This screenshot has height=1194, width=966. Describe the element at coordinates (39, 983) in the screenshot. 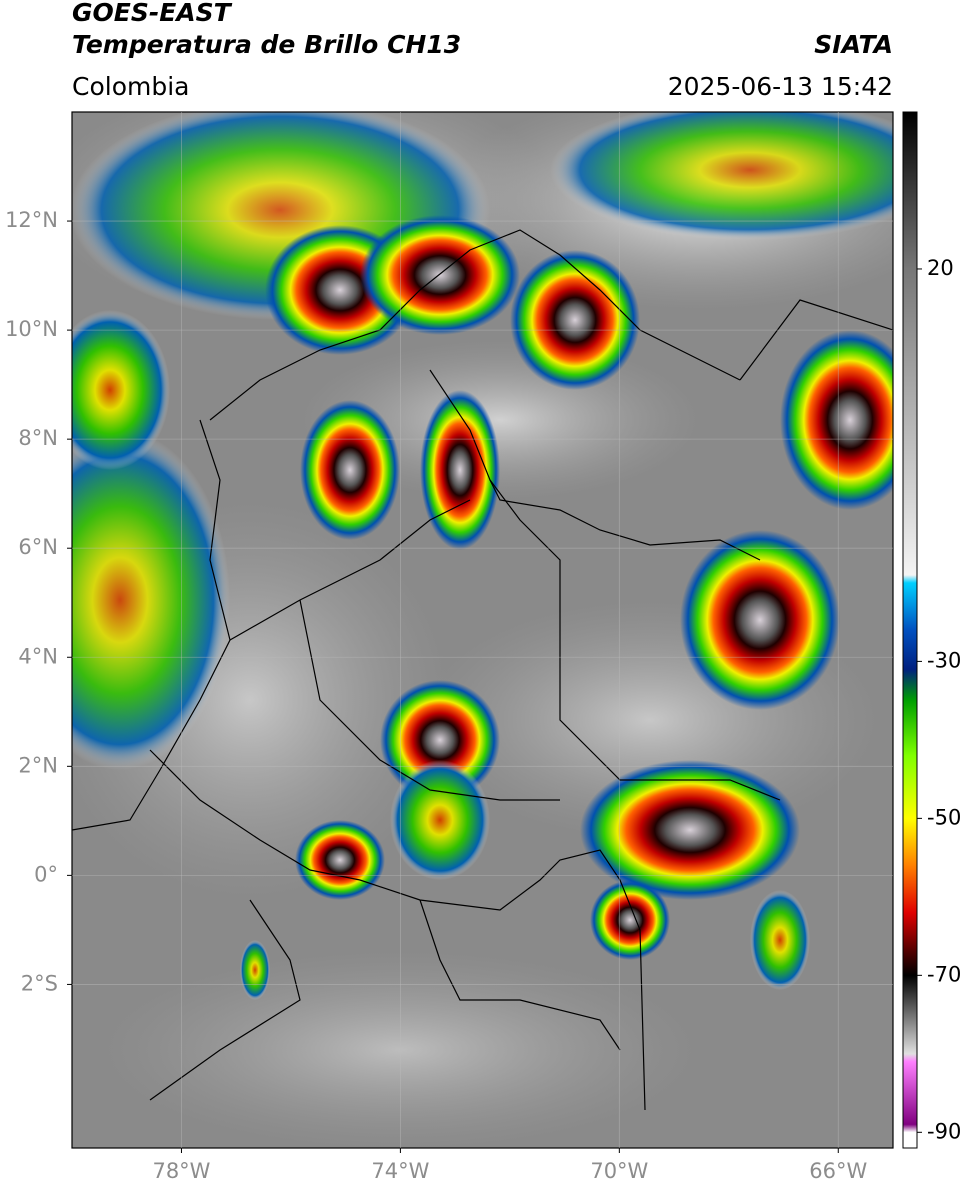

I see `y-tick-label: 2°S` at that location.